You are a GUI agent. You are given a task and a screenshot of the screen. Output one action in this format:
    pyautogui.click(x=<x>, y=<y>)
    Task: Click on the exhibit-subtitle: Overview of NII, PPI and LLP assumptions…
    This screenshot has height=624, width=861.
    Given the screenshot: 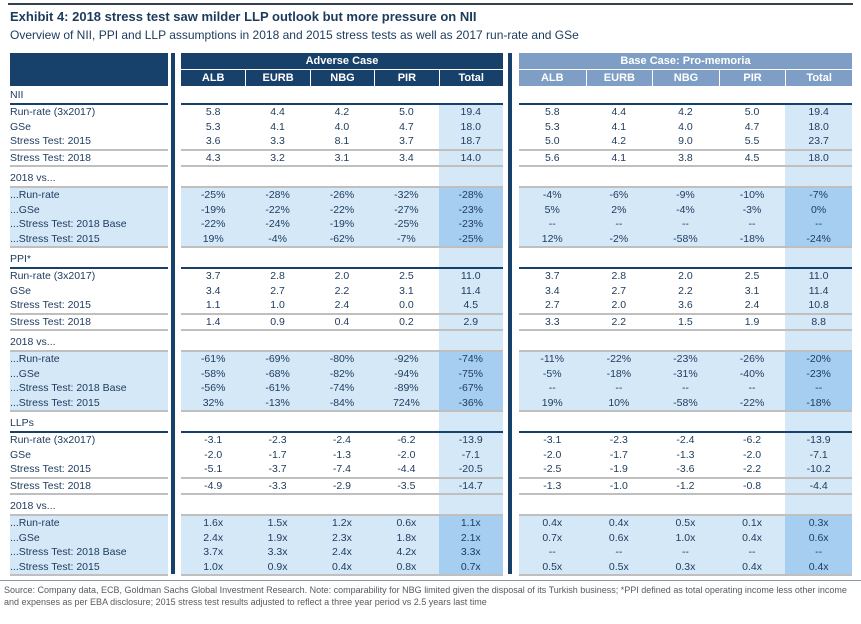 What is the action you would take?
    pyautogui.click(x=294, y=35)
    